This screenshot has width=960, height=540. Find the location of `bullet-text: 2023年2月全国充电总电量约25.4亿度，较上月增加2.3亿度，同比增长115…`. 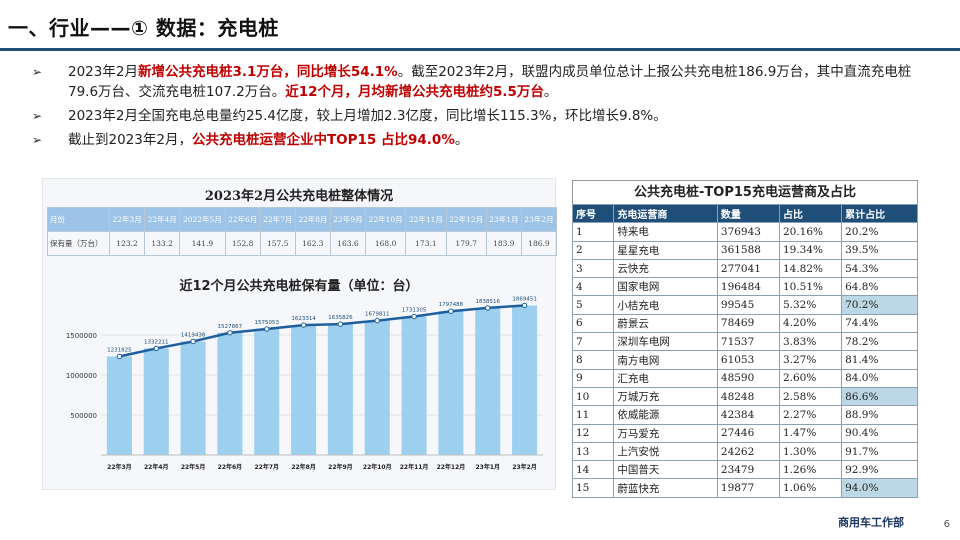

bullet-text: 2023年2月全国充电总电量约25.4亿度，较上月增加2.3亿度，同比增长115… is located at coordinates (367, 116).